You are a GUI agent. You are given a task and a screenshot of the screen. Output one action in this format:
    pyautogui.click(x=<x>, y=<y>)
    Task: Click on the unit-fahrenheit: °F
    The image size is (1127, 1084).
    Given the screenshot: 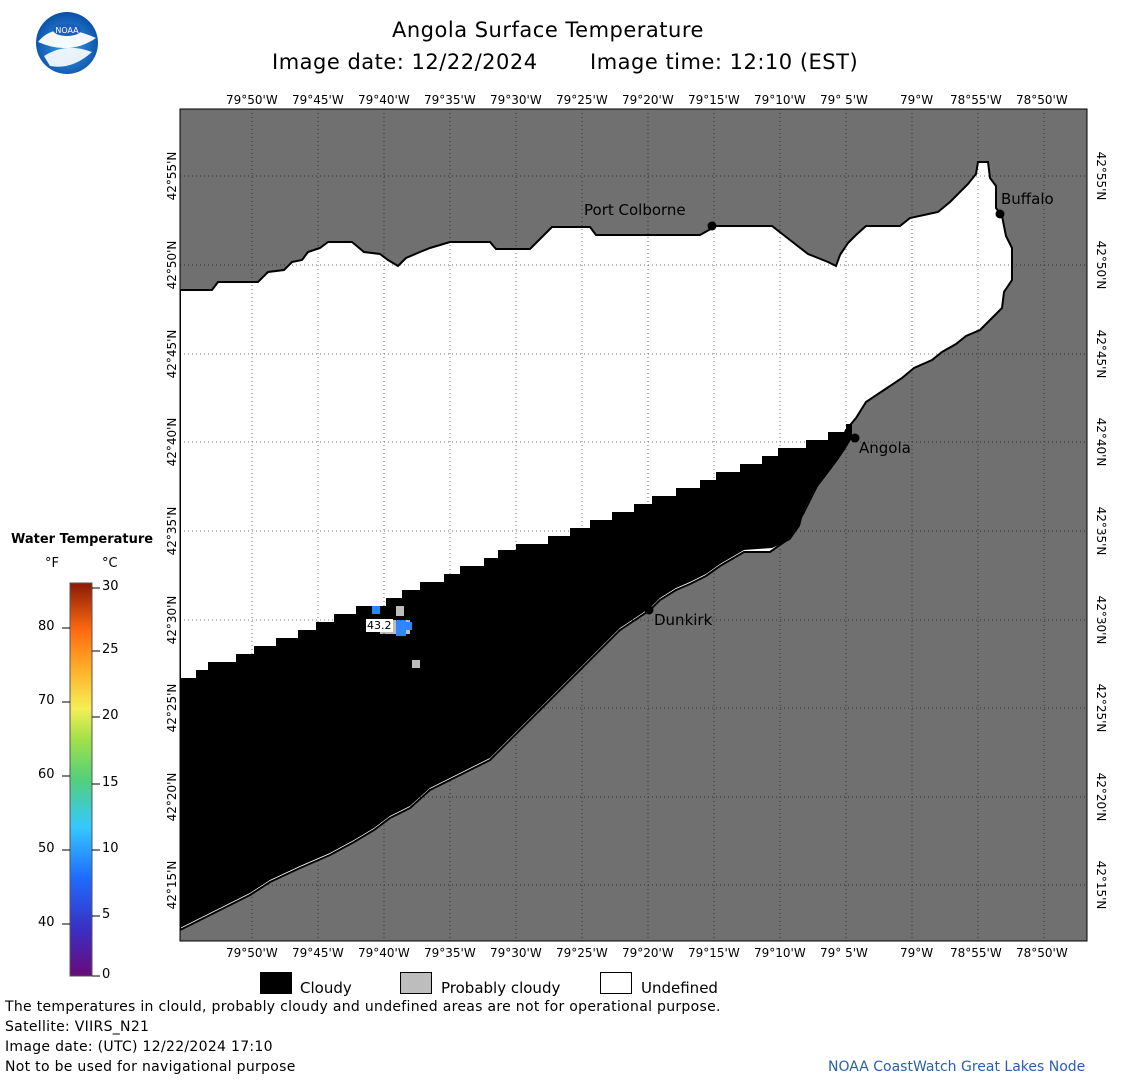 What is the action you would take?
    pyautogui.click(x=52, y=563)
    